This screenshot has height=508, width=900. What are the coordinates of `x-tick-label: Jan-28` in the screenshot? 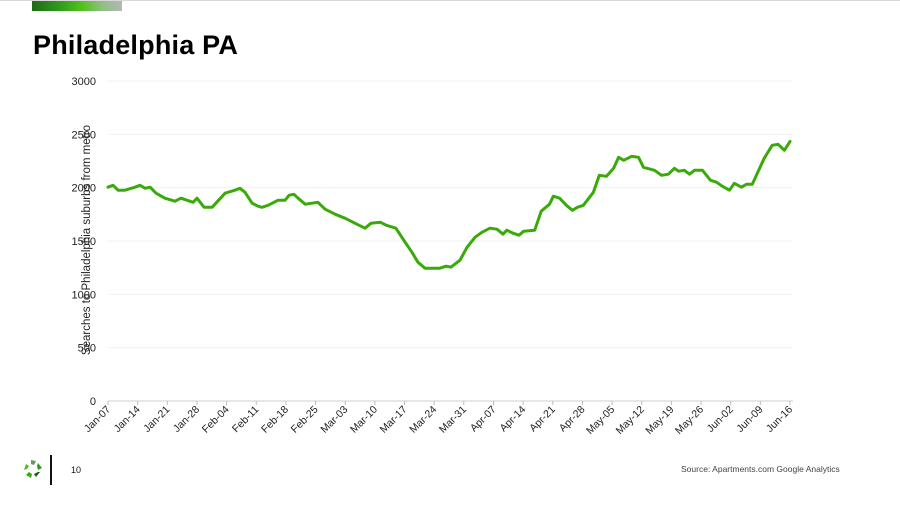 It's located at (186, 419).